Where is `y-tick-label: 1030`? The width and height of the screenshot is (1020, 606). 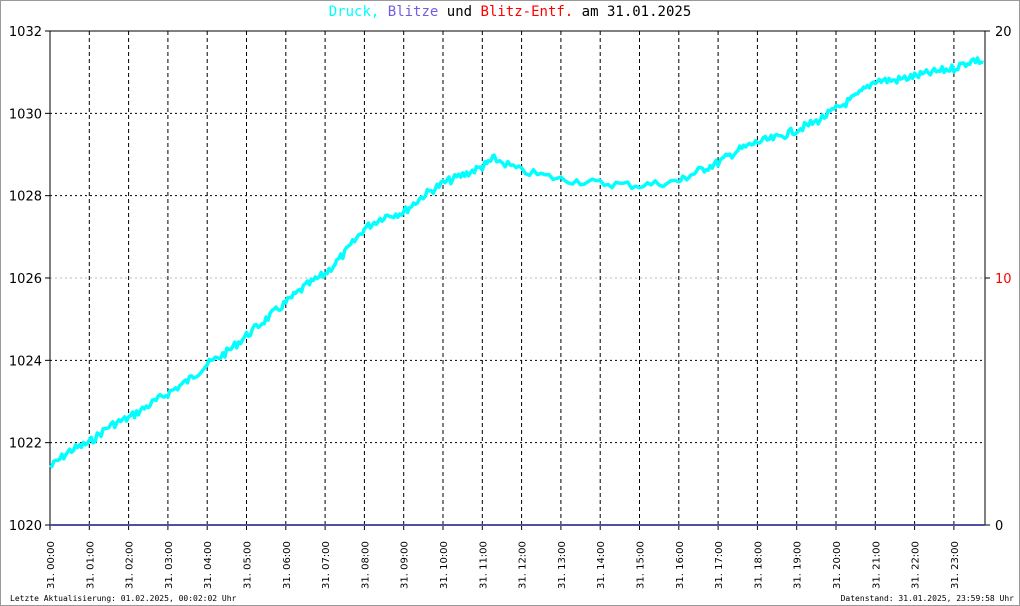 y-tick-label: 1030 is located at coordinates (25, 114).